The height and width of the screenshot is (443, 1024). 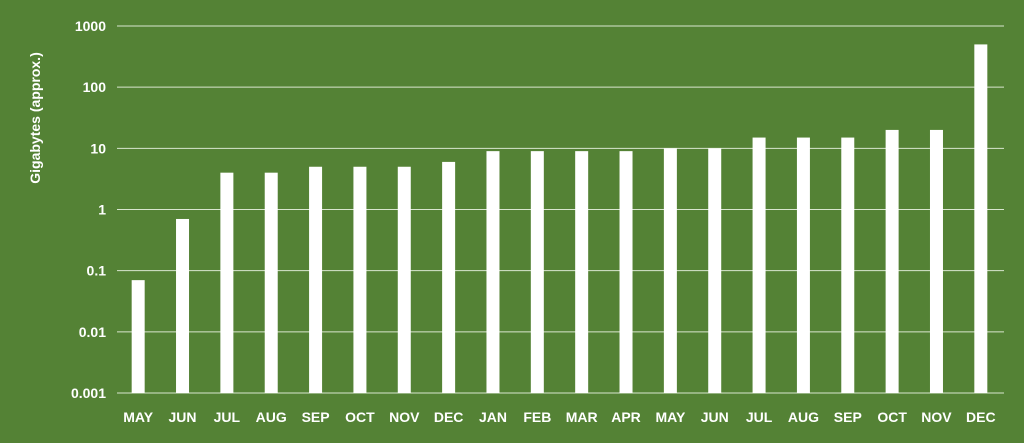 What do you see at coordinates (582, 417) in the screenshot?
I see `x-tick-label: MAR` at bounding box center [582, 417].